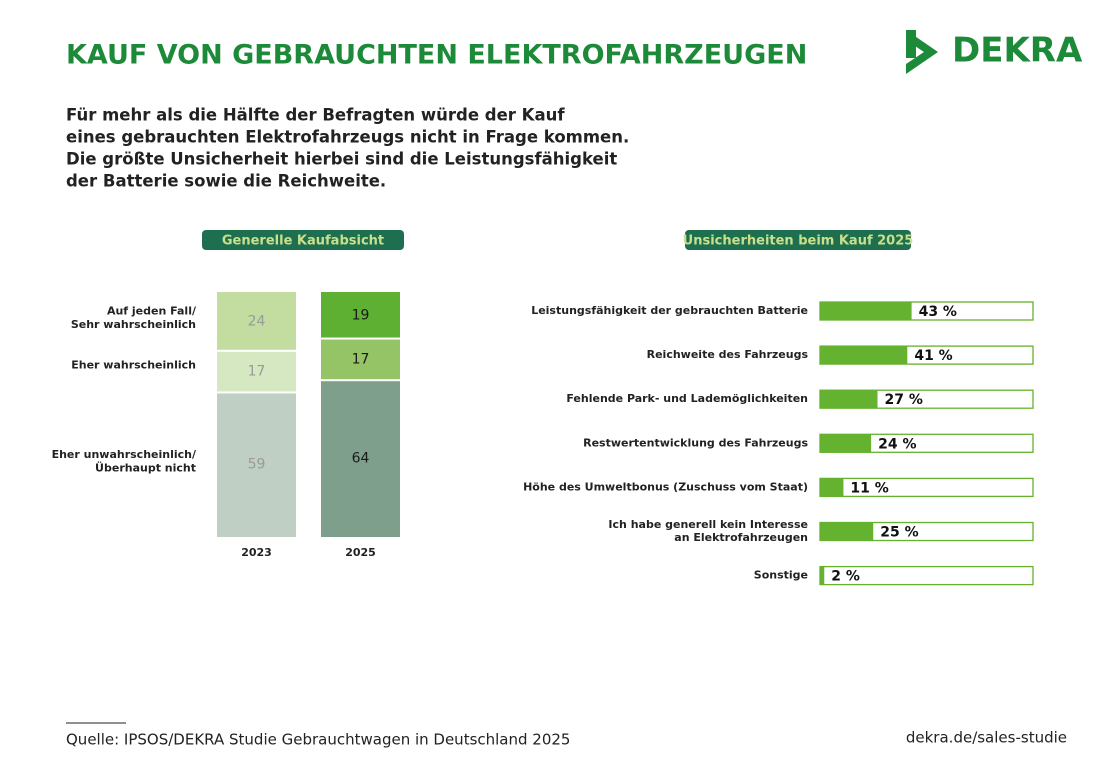 Image resolution: width=1100 pixels, height=775 pixels. I want to click on legend-label: Eher unwahrscheinlich/Überhaupt nicht, so click(124, 461).